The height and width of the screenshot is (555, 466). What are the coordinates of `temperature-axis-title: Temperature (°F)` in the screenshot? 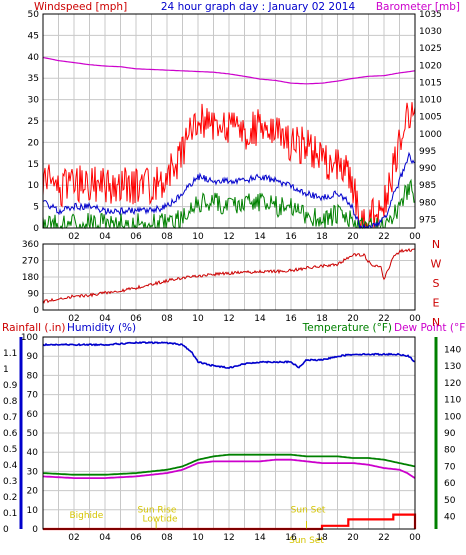 It's located at (347, 328).